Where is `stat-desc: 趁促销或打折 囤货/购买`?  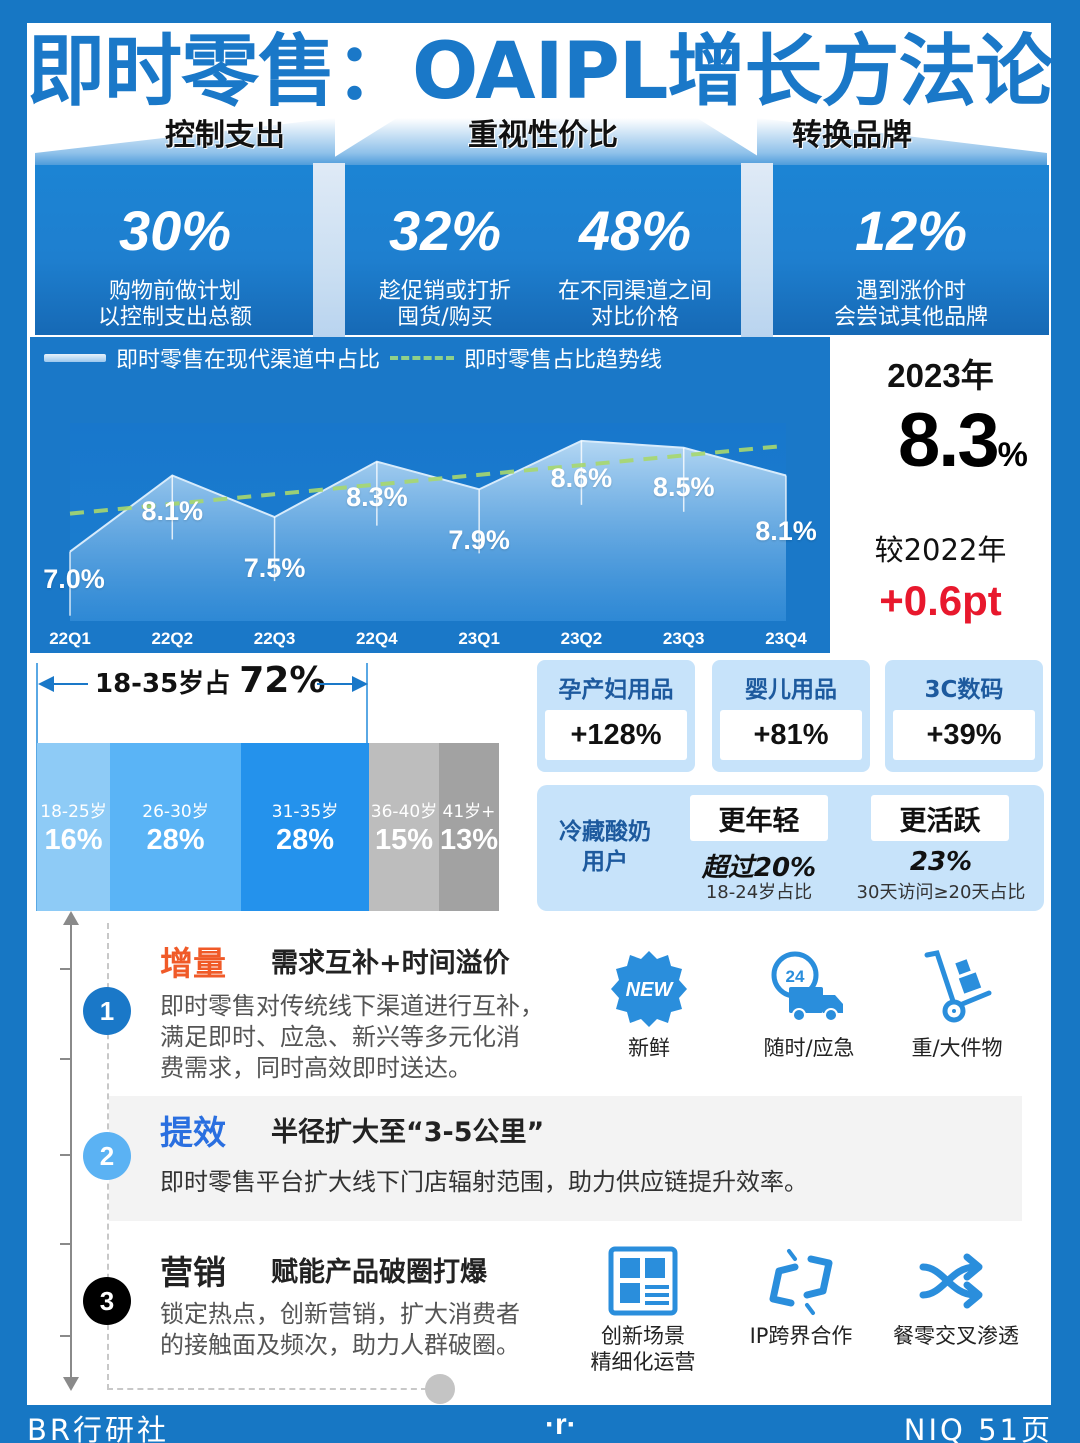
stat-desc: 趁促销或打折 囤货/购买 is located at coordinates (444, 304).